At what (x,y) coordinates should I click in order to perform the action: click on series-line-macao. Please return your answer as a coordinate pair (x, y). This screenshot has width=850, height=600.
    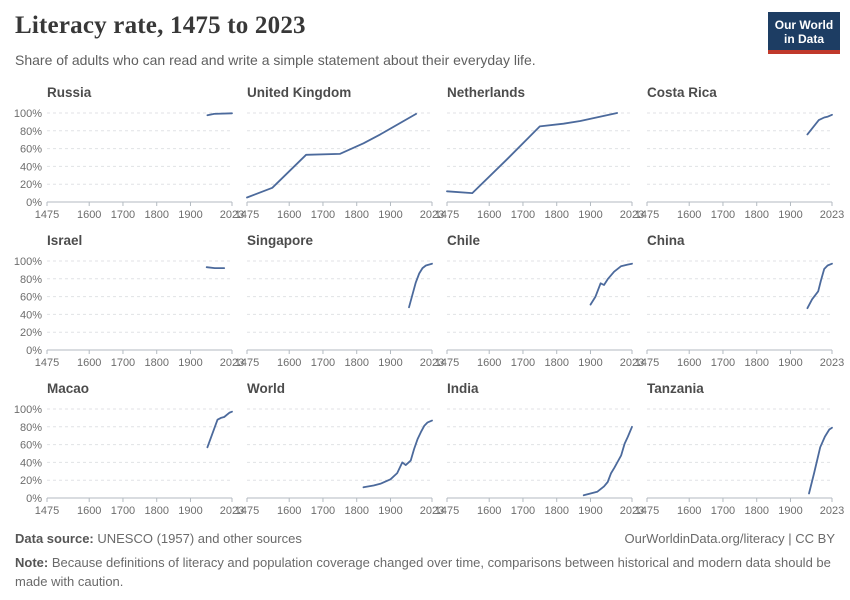
    Looking at the image, I should click on (219, 429).